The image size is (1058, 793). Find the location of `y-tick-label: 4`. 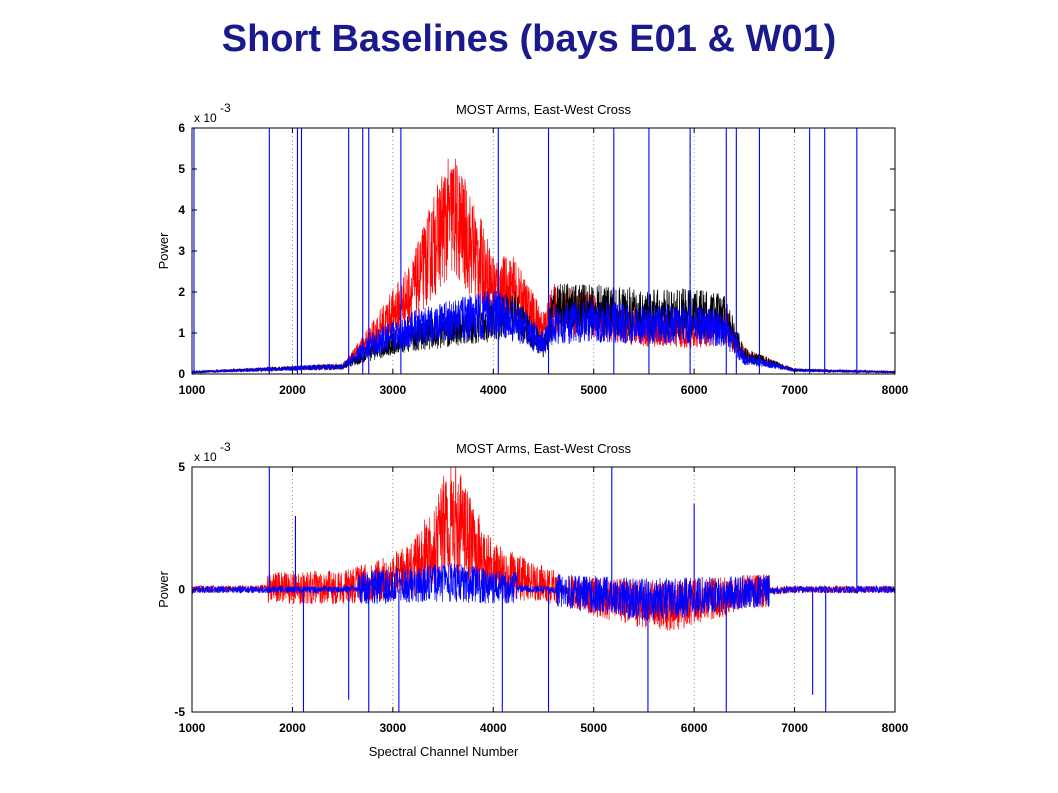

y-tick-label: 4 is located at coordinates (181, 210).